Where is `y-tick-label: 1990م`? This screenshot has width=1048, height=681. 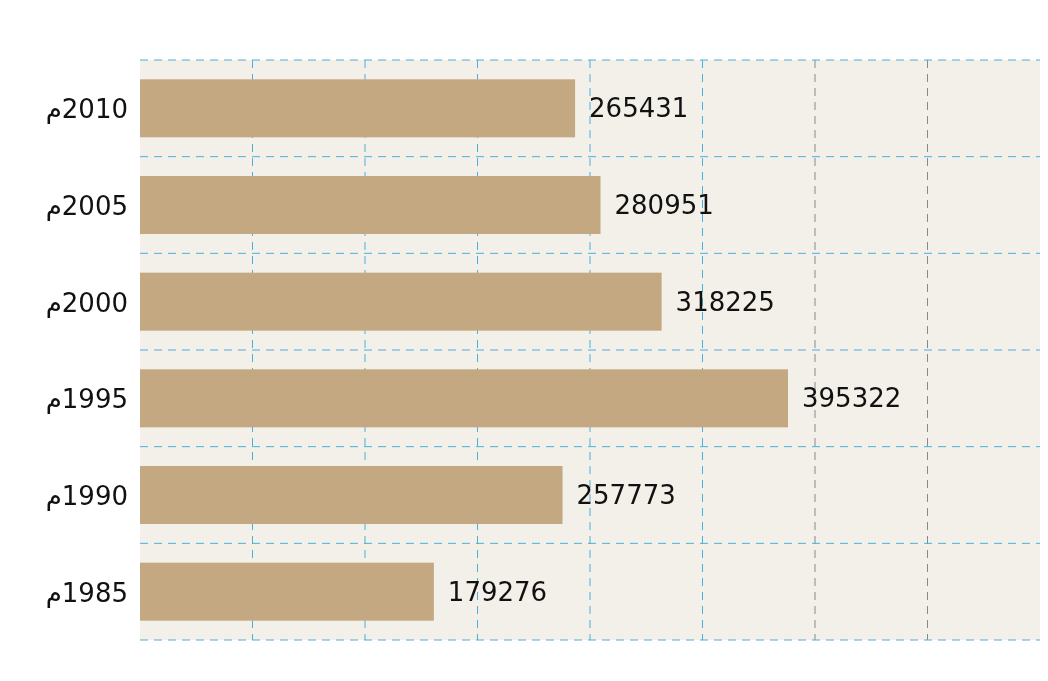
y-tick-label: 1990م is located at coordinates (86, 496).